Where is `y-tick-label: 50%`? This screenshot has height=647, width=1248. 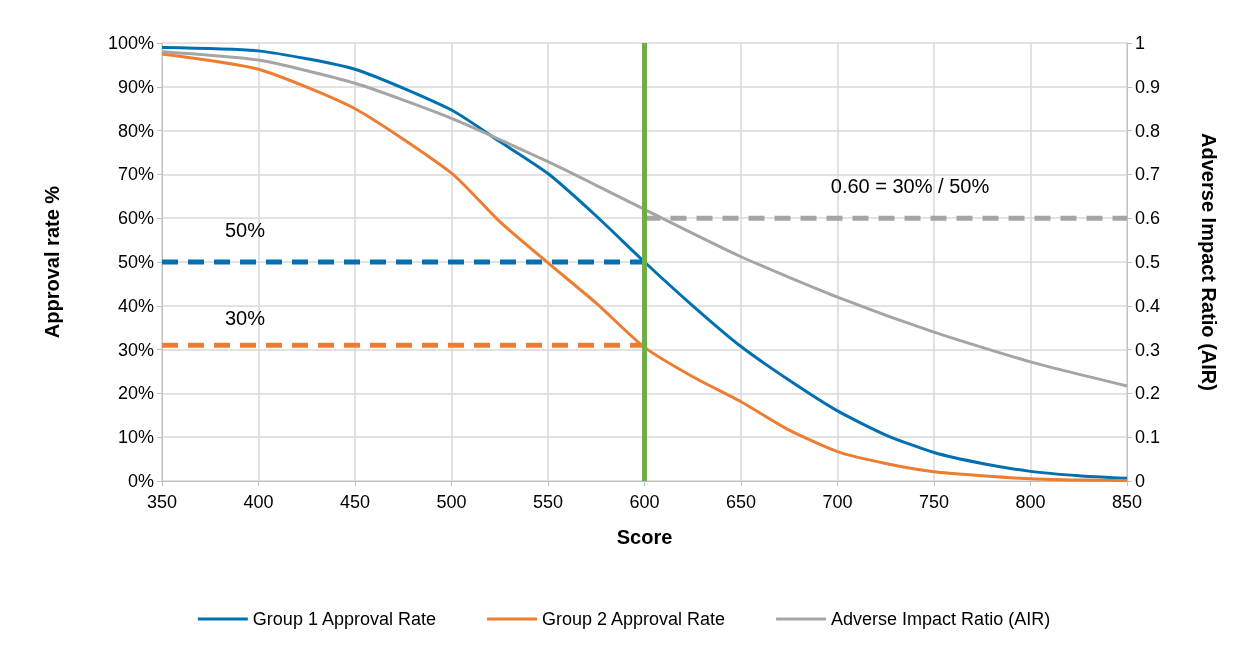 y-tick-label: 50% is located at coordinates (135, 262).